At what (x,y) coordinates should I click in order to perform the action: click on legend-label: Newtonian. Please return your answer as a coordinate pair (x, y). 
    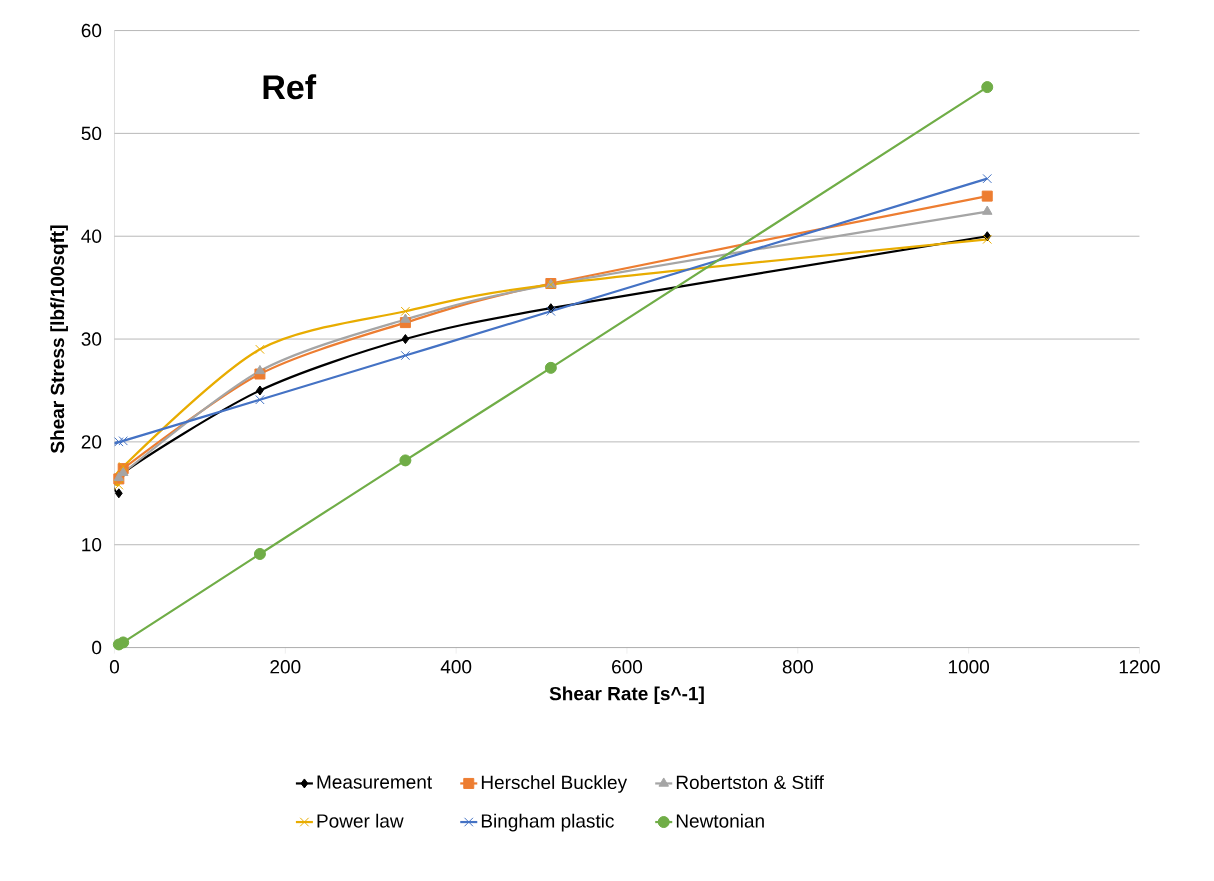
    Looking at the image, I should click on (720, 820).